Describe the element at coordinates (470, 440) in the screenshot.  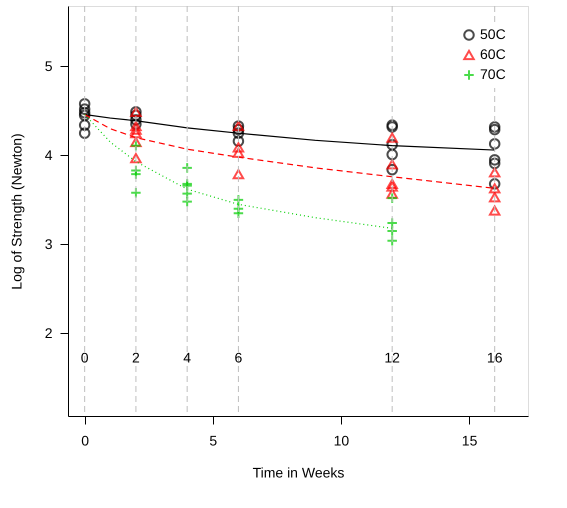
I see `x-tick-label: 15` at that location.